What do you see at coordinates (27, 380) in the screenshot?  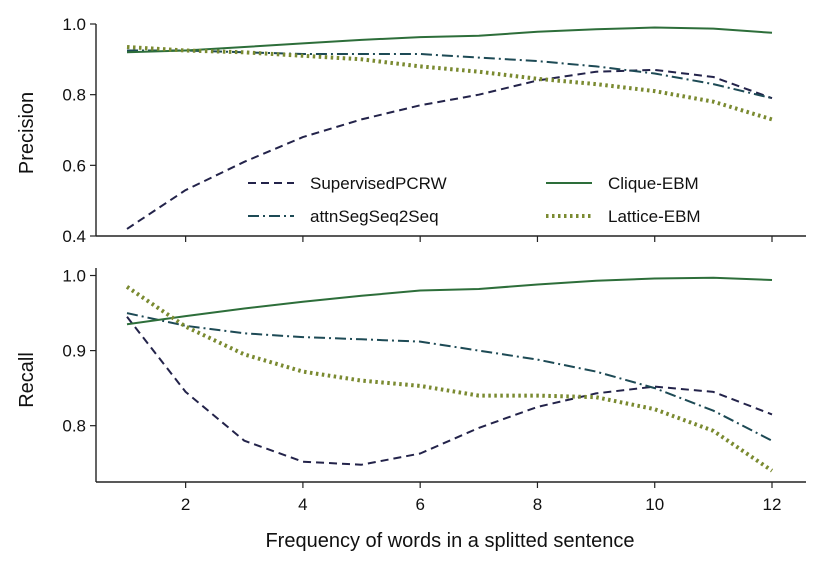 I see `recall-y-axis-title: Recall` at bounding box center [27, 380].